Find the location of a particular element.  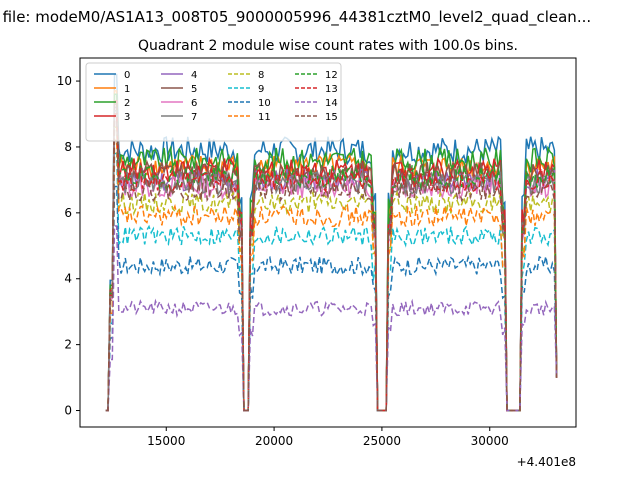

legend-label-11: 11 is located at coordinates (264, 117).